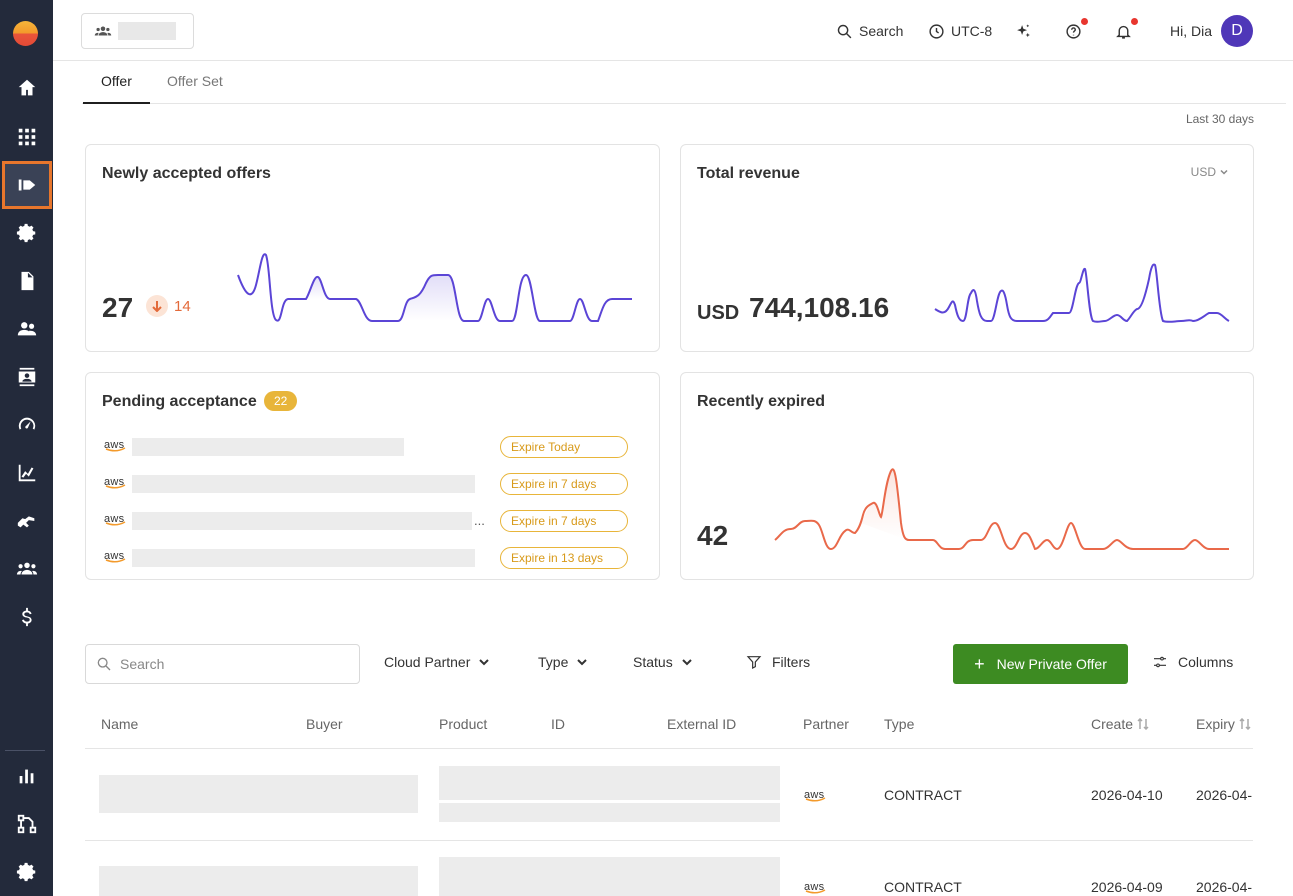 This screenshot has height=896, width=1293. I want to click on analytics-icon, so click(26, 473).